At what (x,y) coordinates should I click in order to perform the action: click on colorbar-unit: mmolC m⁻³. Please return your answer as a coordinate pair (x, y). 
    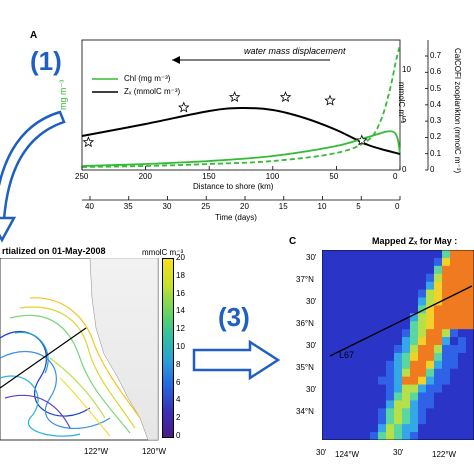
    Looking at the image, I should click on (163, 252).